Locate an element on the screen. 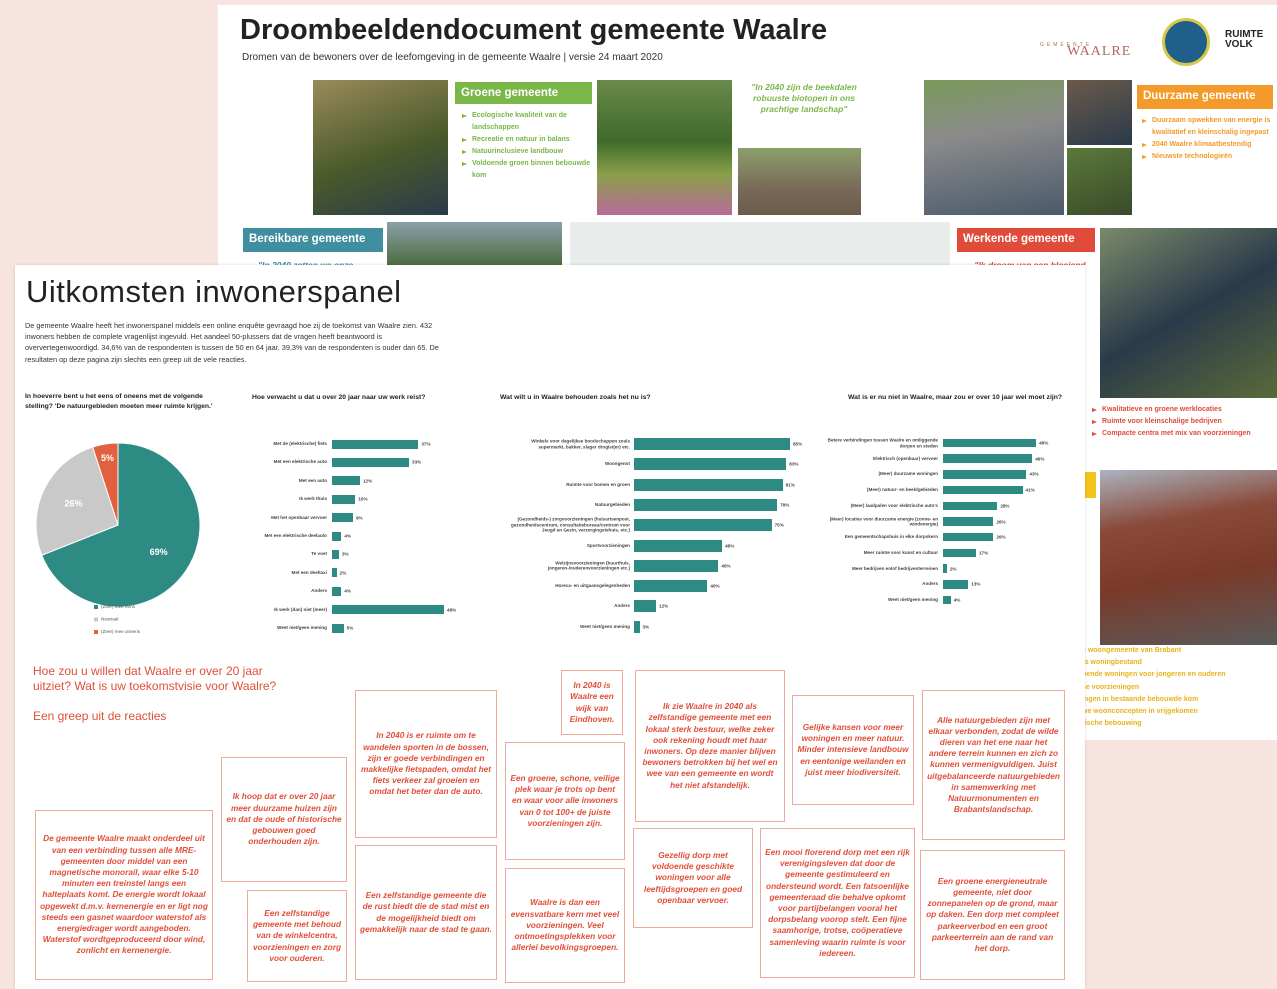 Image resolution: width=1277 pixels, height=989 pixels. yellow-strip is located at coordinates (1090, 485).